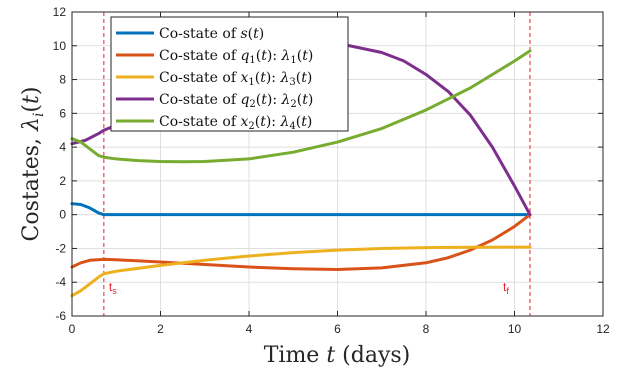 The height and width of the screenshot is (369, 637). I want to click on legend-entry-x2: Co-state of x2(t): λ4(t), so click(214, 123).